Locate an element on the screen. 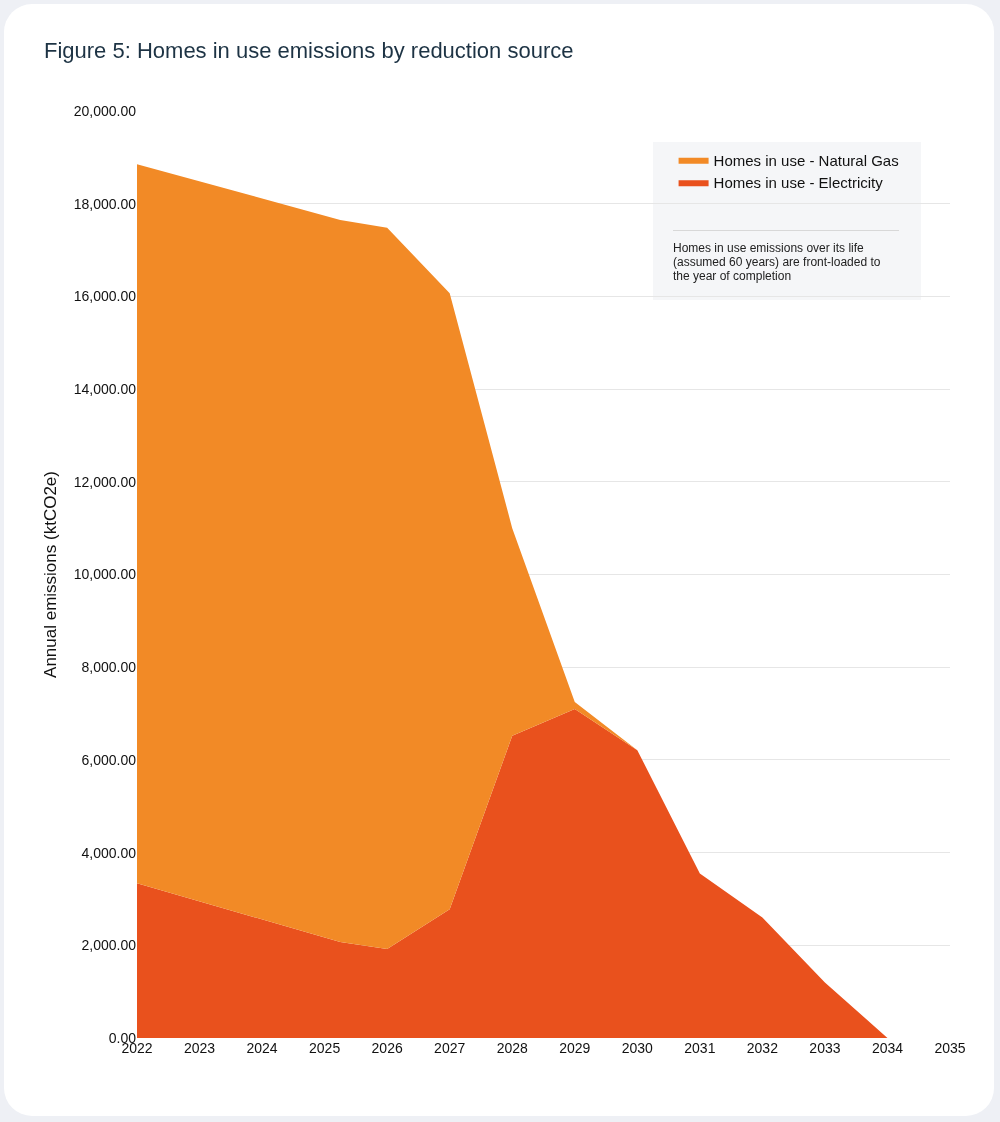  chart-title: Figure 5: Homes in use emissions by reduction source is located at coordinates (309, 51).